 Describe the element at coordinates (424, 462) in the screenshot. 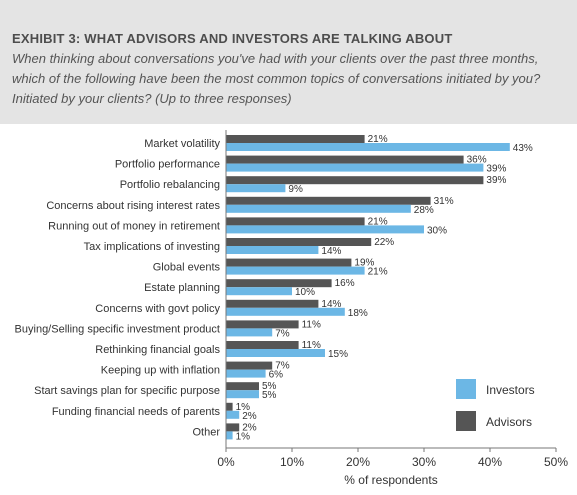

I see `x-tick-label: 30%` at that location.